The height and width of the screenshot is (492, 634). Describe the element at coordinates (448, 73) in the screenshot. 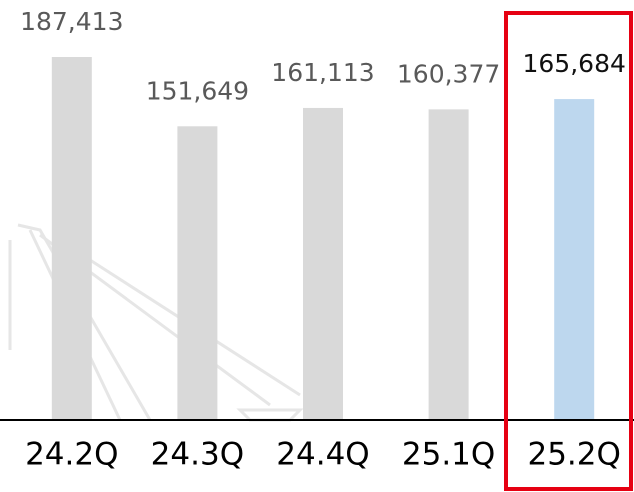

I see `value-label: 160,377` at that location.